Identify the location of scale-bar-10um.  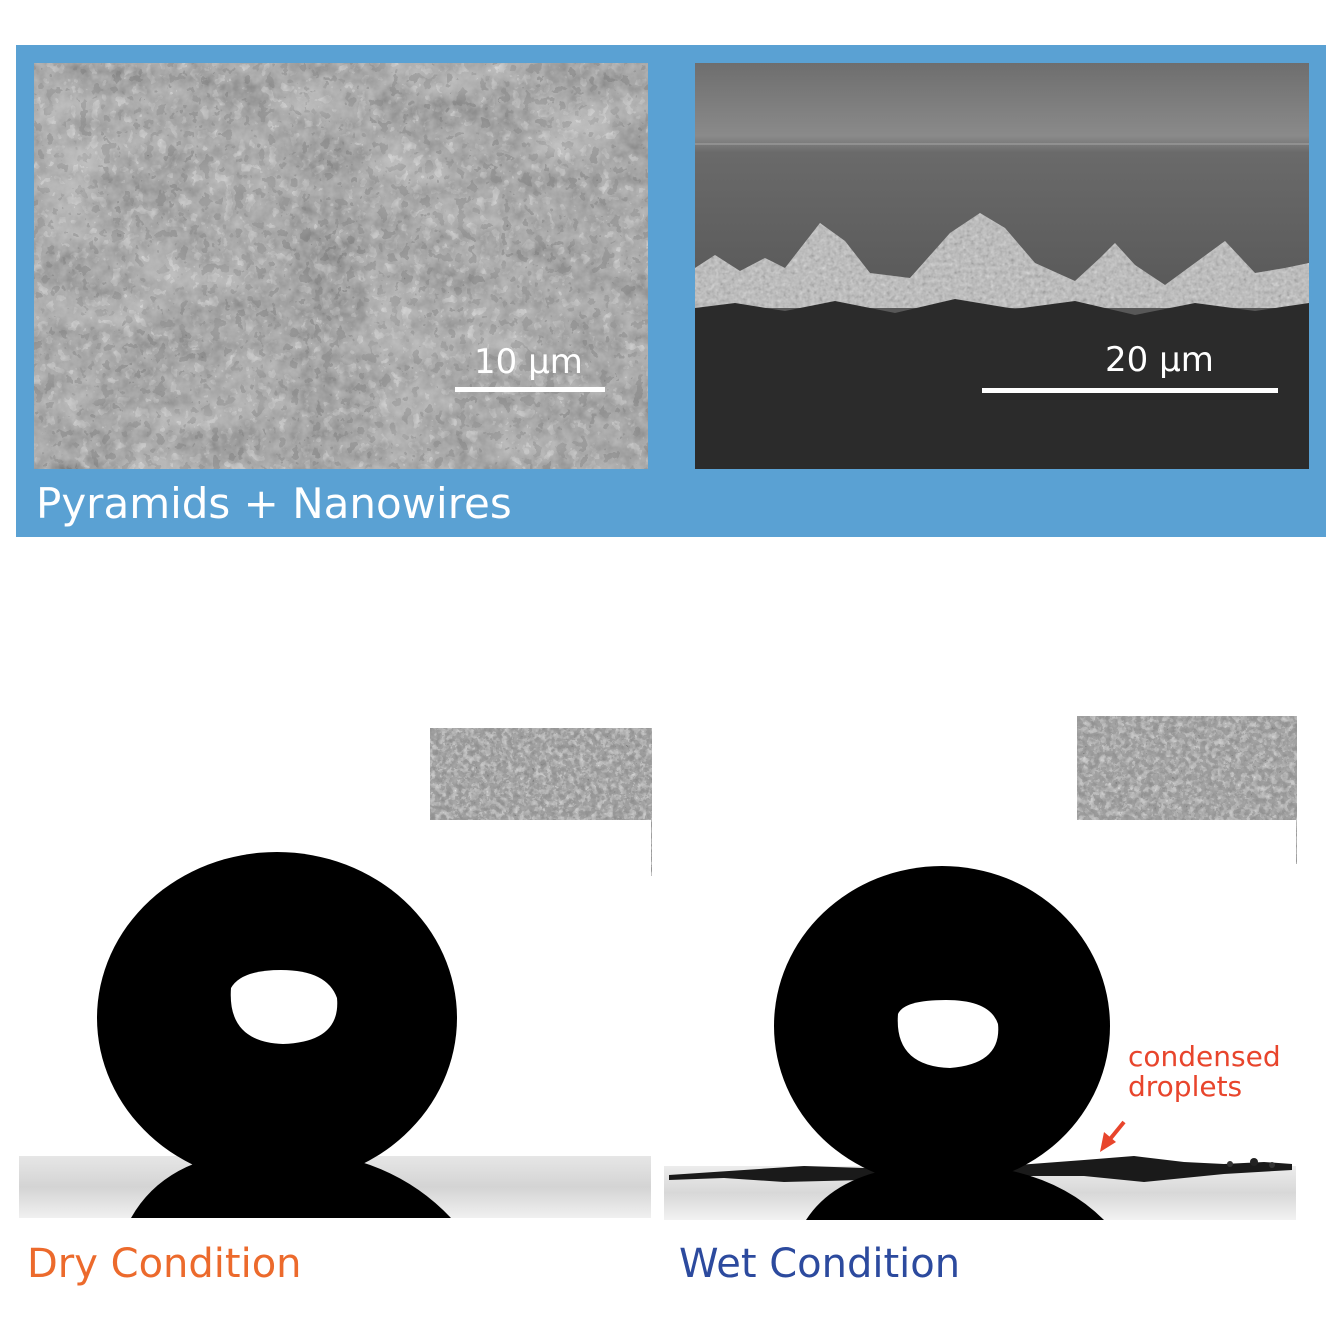
(530, 389).